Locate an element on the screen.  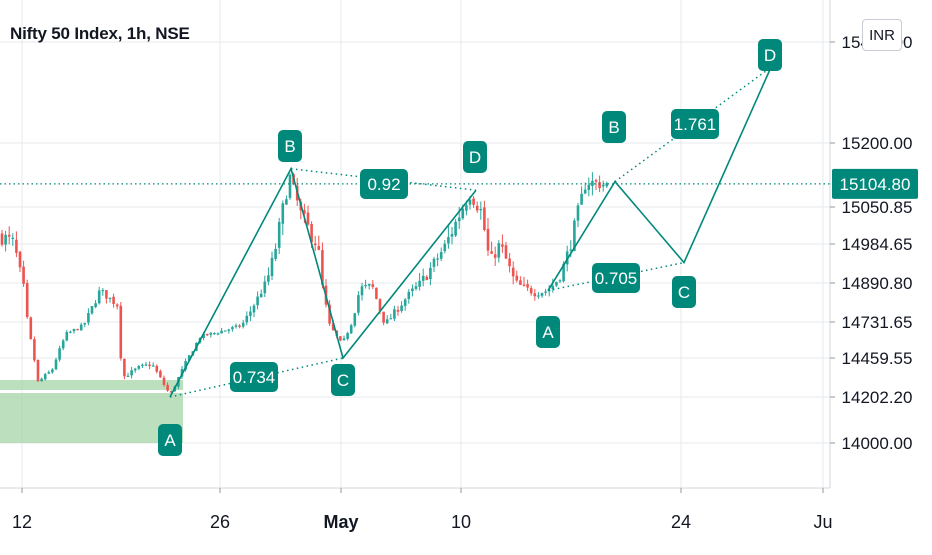
pattern-point-label-c: C is located at coordinates (684, 292).